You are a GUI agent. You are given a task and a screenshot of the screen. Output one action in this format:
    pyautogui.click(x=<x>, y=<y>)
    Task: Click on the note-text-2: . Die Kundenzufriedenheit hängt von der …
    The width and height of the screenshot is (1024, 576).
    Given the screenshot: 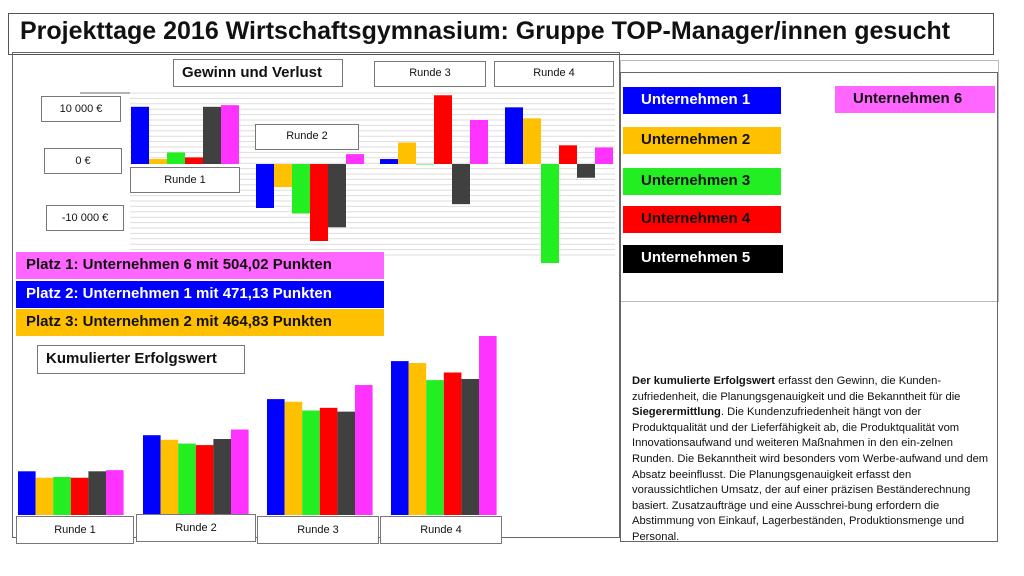 What is the action you would take?
    pyautogui.click(x=810, y=474)
    